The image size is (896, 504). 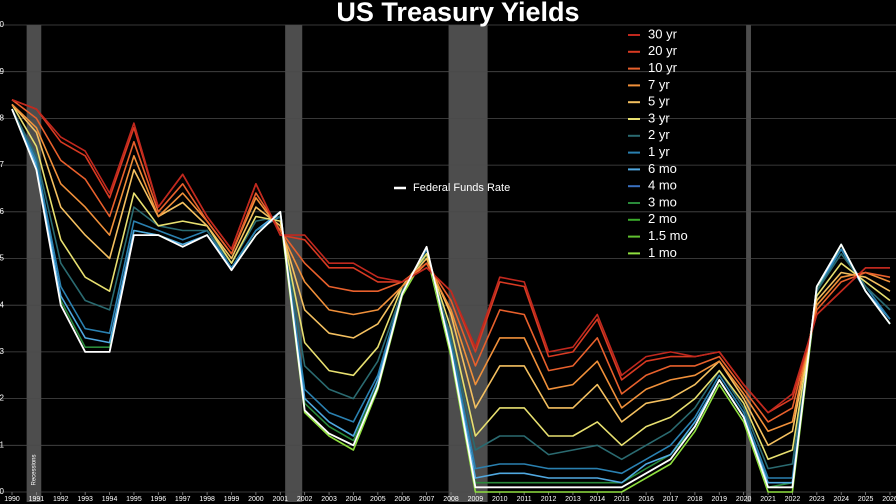 What do you see at coordinates (85, 499) in the screenshot?
I see `x-tick-label: 1993` at bounding box center [85, 499].